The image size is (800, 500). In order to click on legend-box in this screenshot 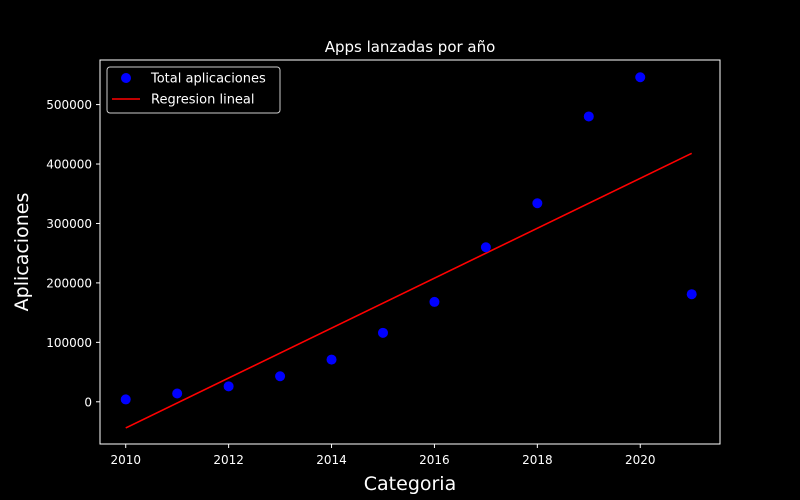, I will do `click(193, 90)`.